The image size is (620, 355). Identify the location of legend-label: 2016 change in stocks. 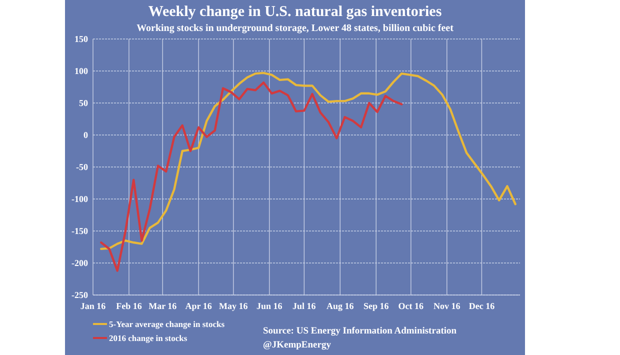
(148, 337).